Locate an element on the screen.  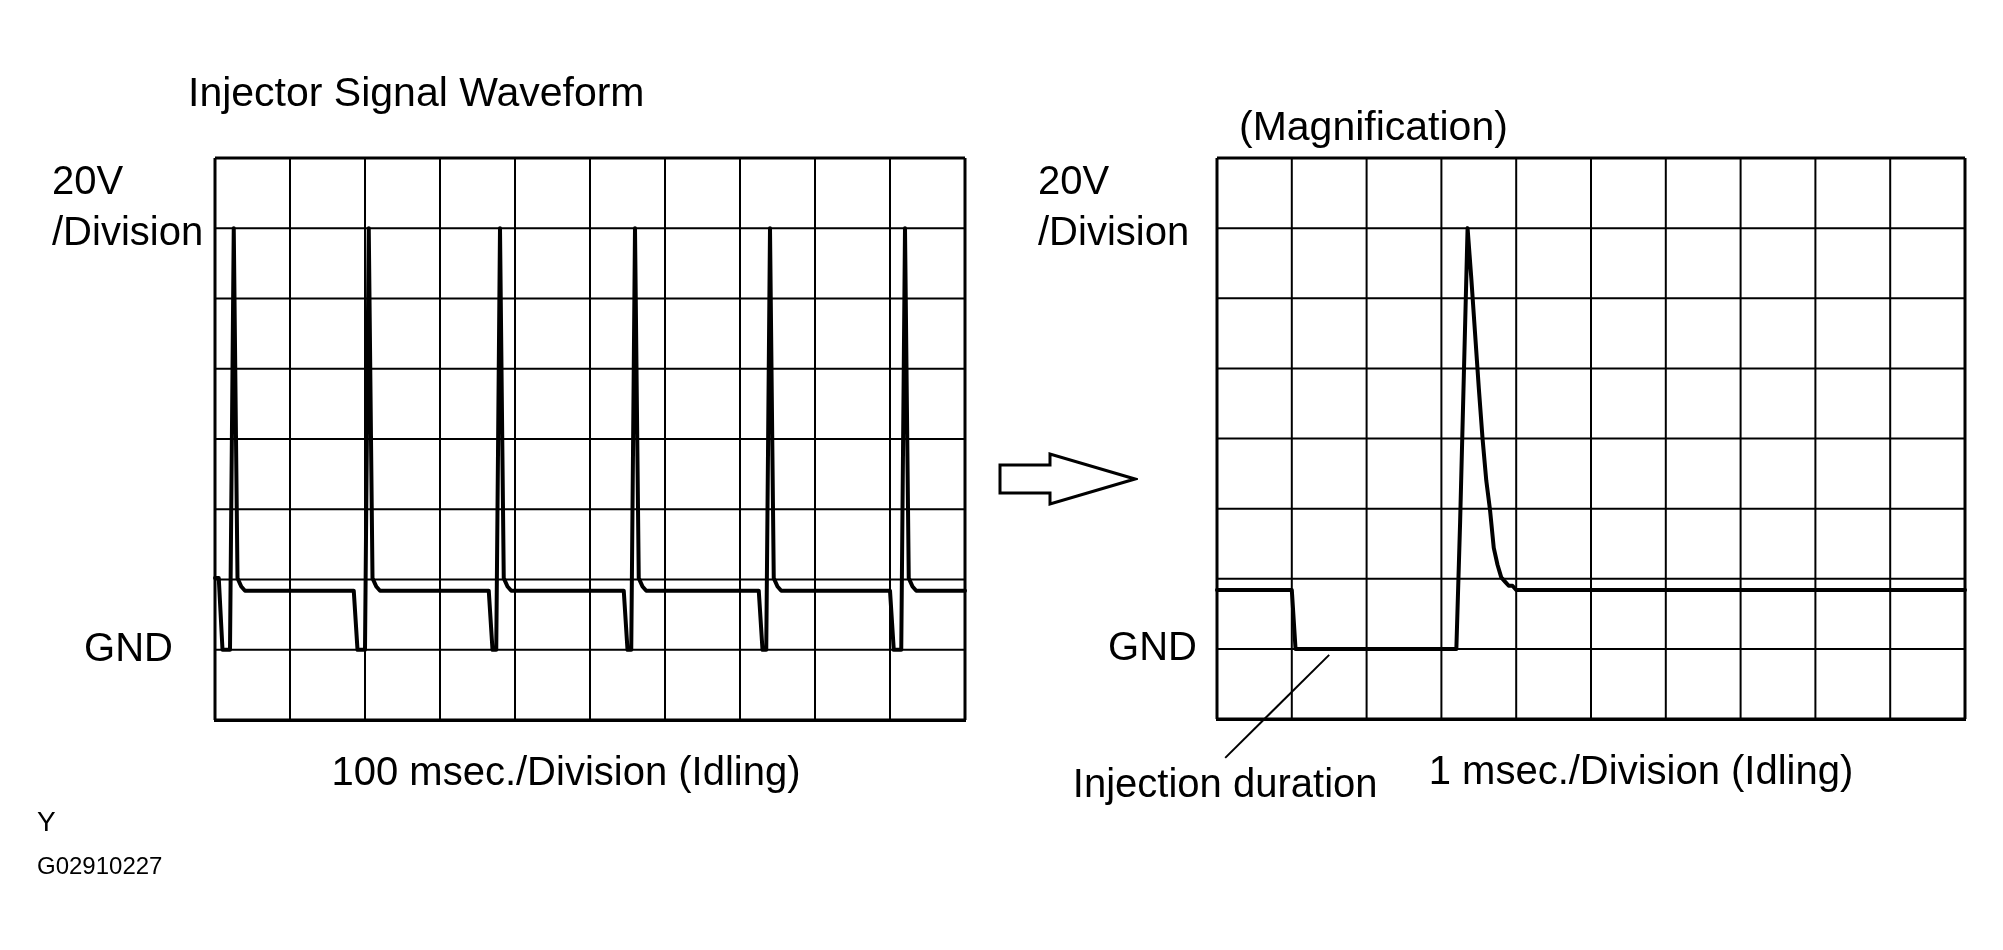
chart-title: (Magnification) is located at coordinates (1373, 126).